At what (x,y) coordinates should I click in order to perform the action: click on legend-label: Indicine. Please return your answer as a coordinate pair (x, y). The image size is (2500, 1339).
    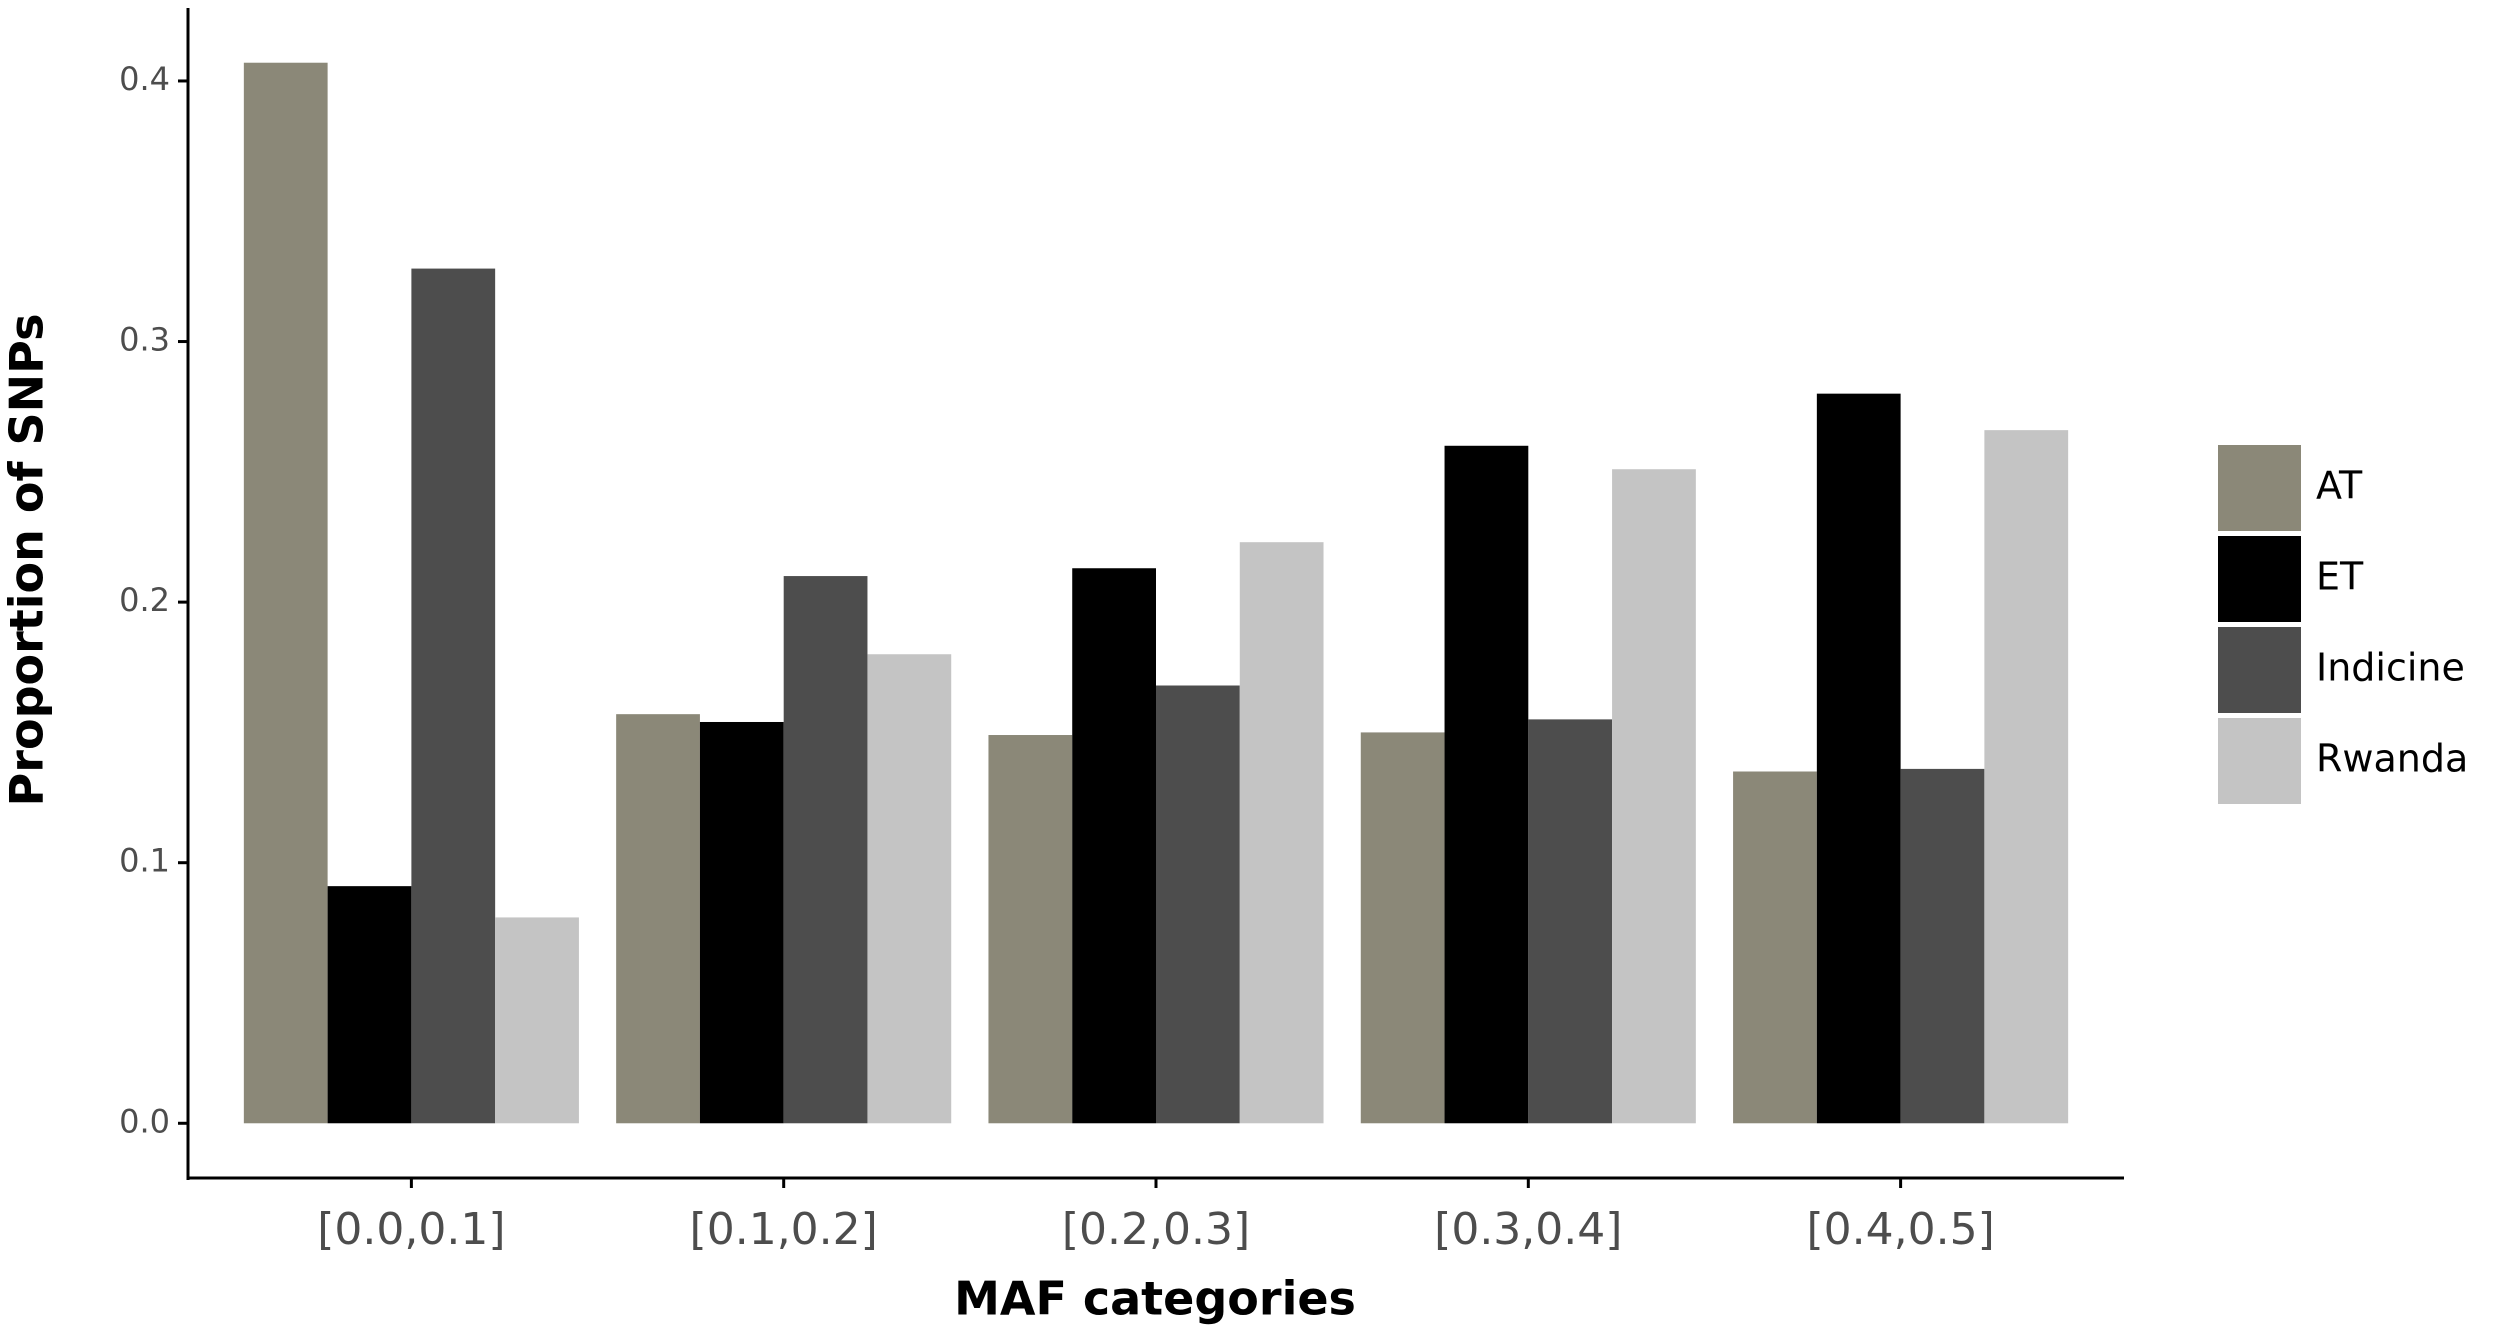
    Looking at the image, I should click on (2390, 668).